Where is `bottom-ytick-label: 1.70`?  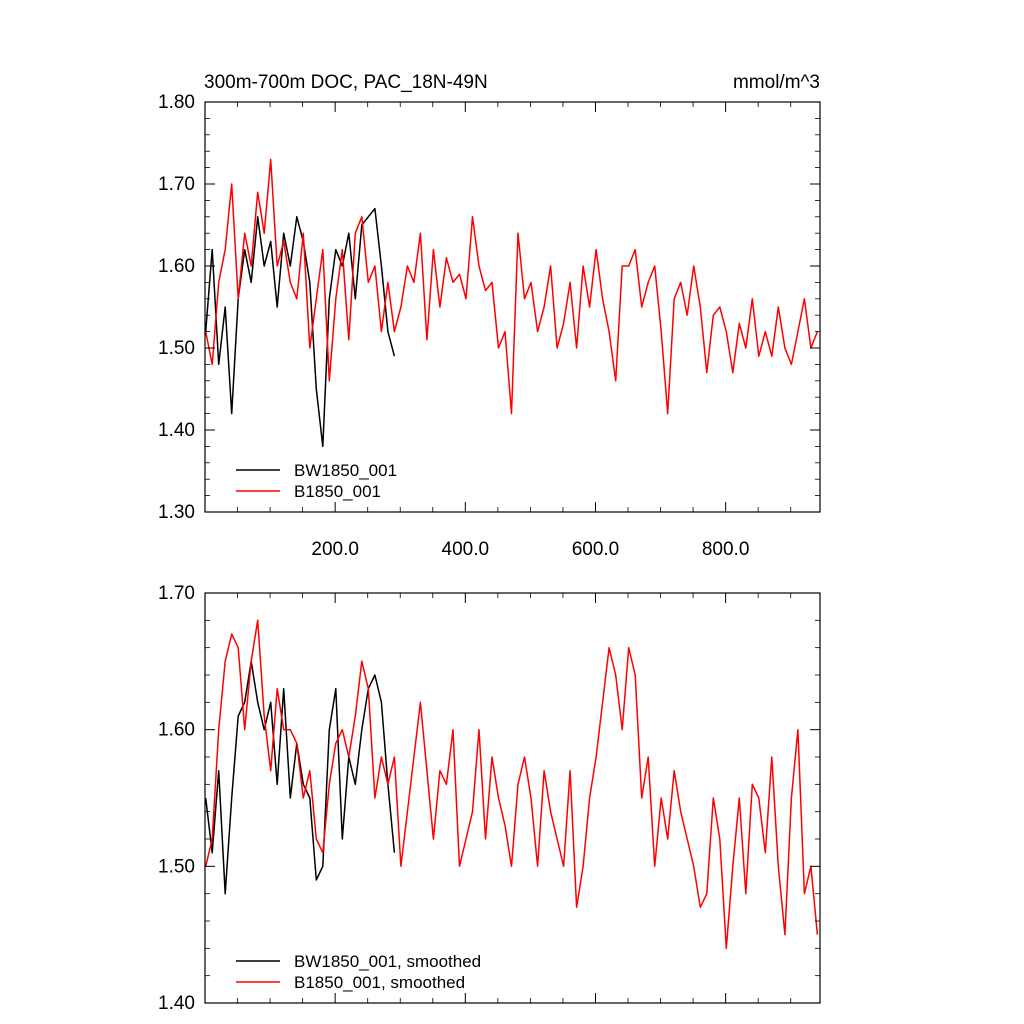 bottom-ytick-label: 1.70 is located at coordinates (176, 593).